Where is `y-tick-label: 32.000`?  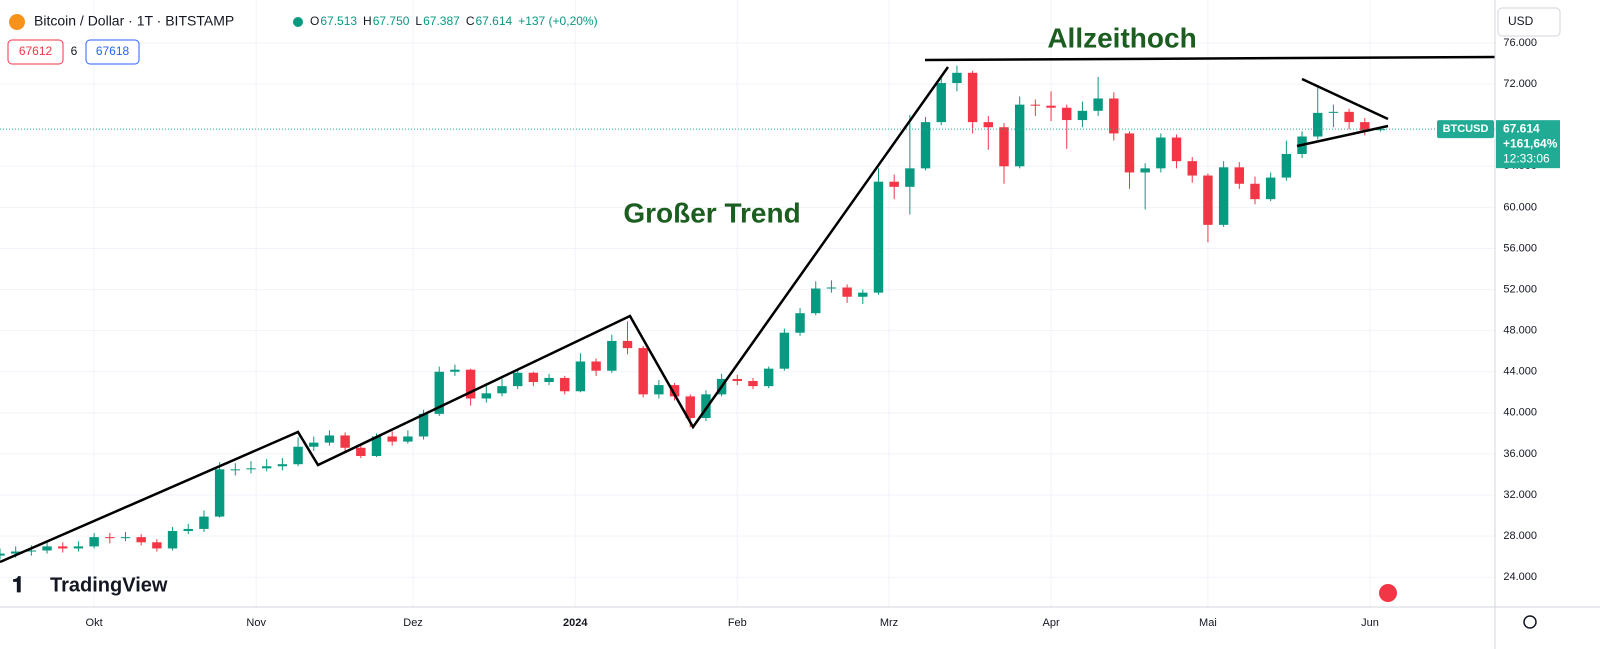 y-tick-label: 32.000 is located at coordinates (1520, 495).